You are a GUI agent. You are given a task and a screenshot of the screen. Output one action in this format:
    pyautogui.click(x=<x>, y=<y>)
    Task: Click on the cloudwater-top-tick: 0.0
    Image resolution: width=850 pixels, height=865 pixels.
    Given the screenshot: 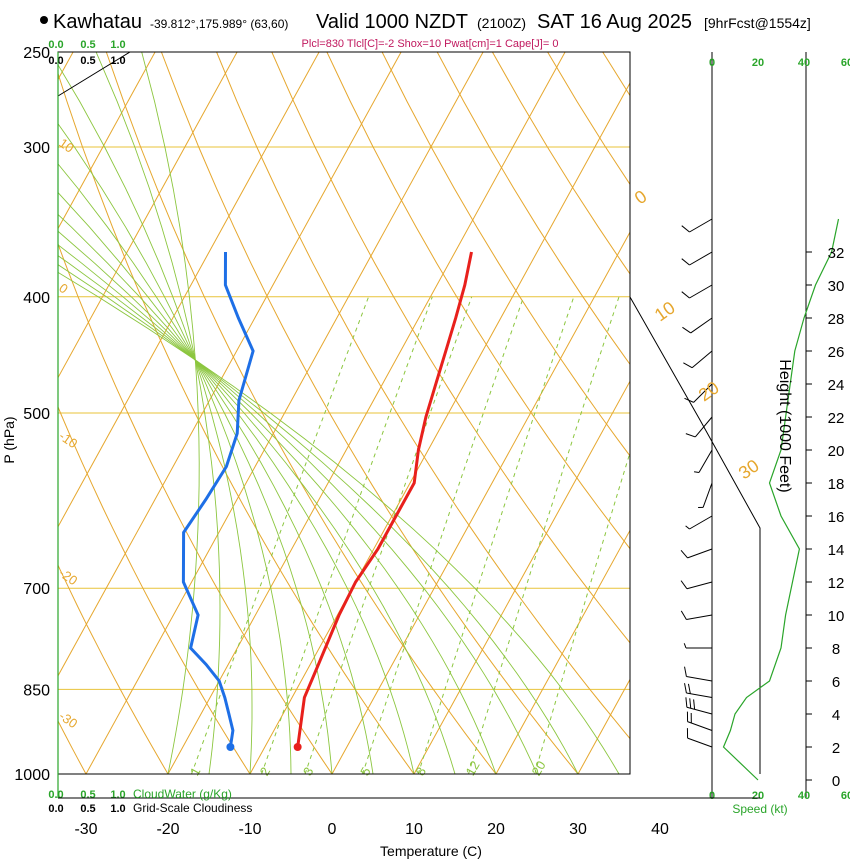 What is the action you would take?
    pyautogui.click(x=55, y=45)
    